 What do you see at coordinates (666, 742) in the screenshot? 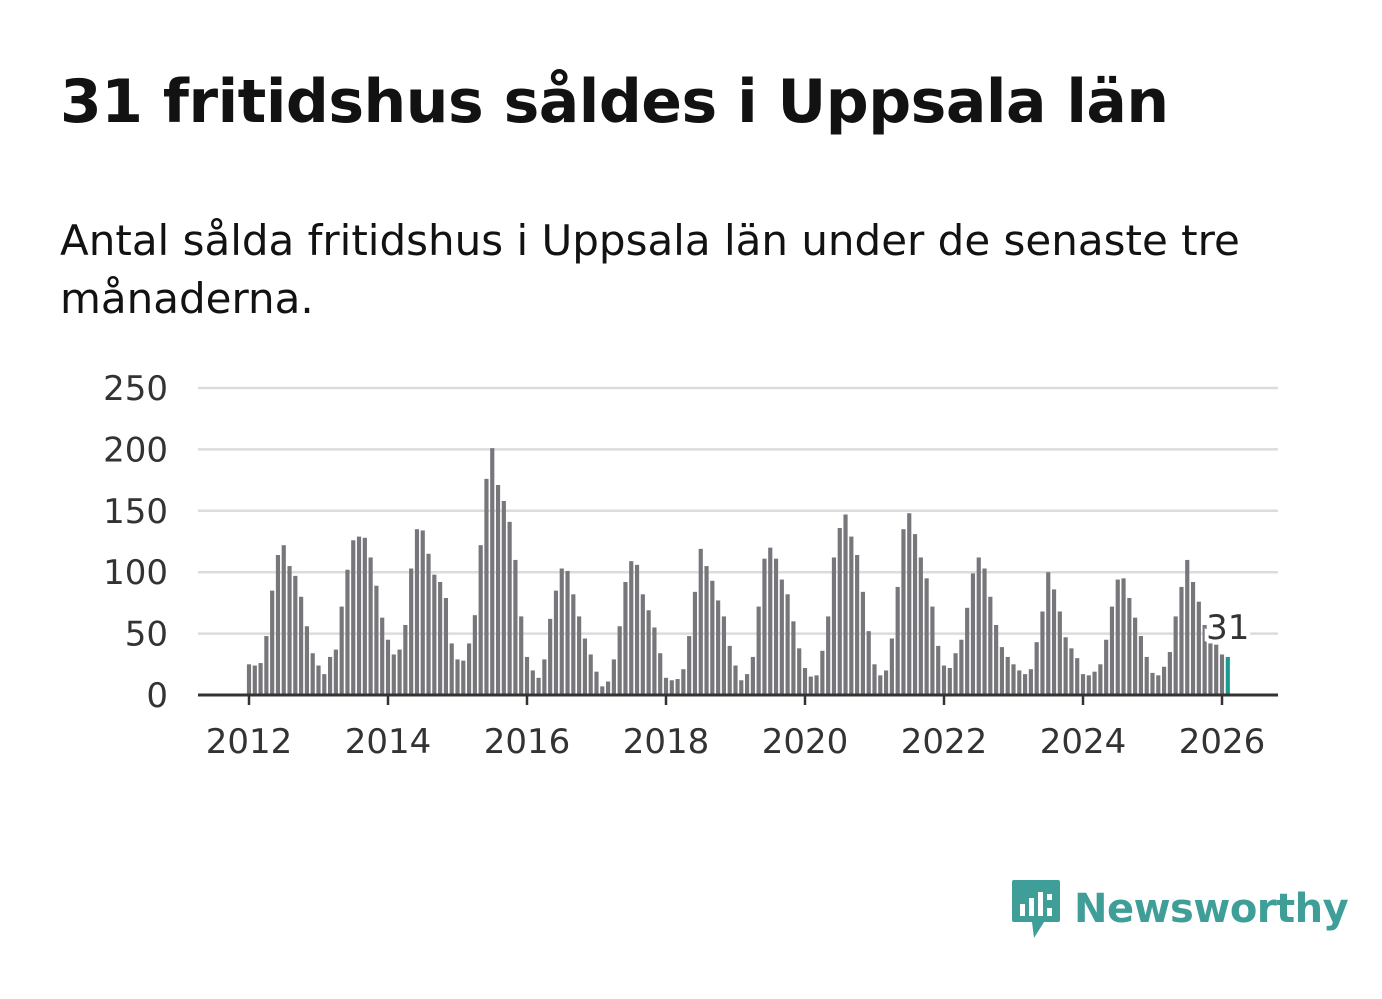
I see `x-tick-label: 2018` at bounding box center [666, 742].